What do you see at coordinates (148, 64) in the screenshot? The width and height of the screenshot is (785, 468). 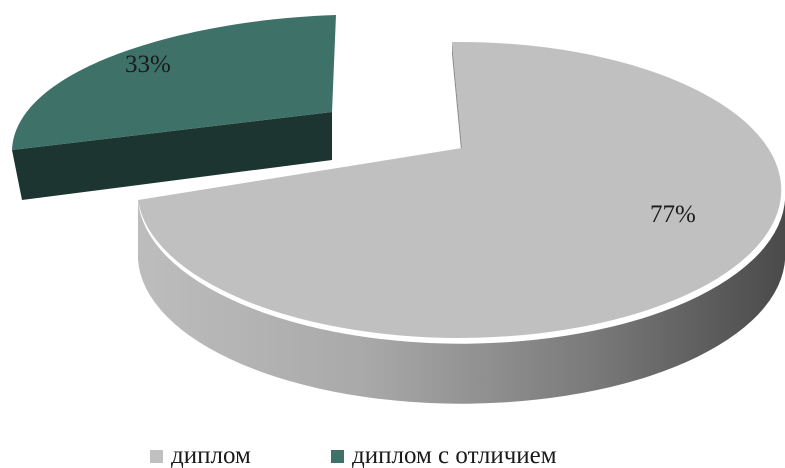 I see `data-label-otlichiem: 33%` at bounding box center [148, 64].